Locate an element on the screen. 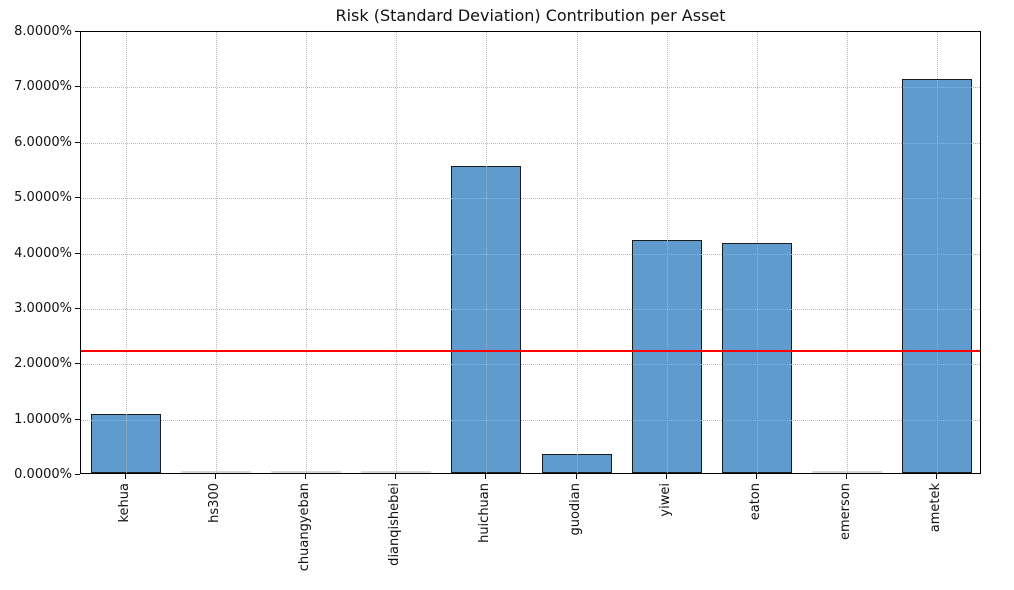  x-tick-label-kehua: kehua is located at coordinates (124, 503).